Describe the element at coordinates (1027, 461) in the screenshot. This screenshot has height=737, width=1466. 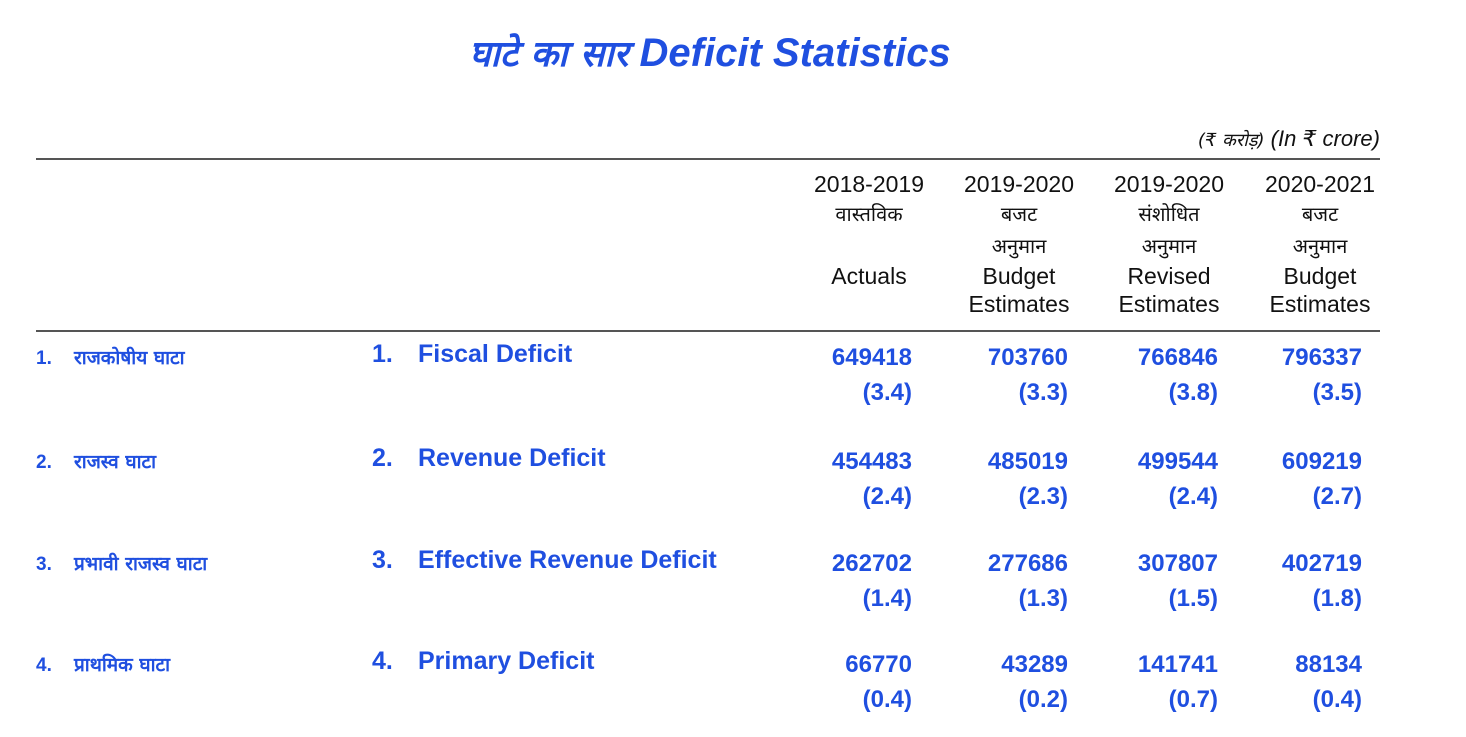
I see `cell-value: 485019` at that location.